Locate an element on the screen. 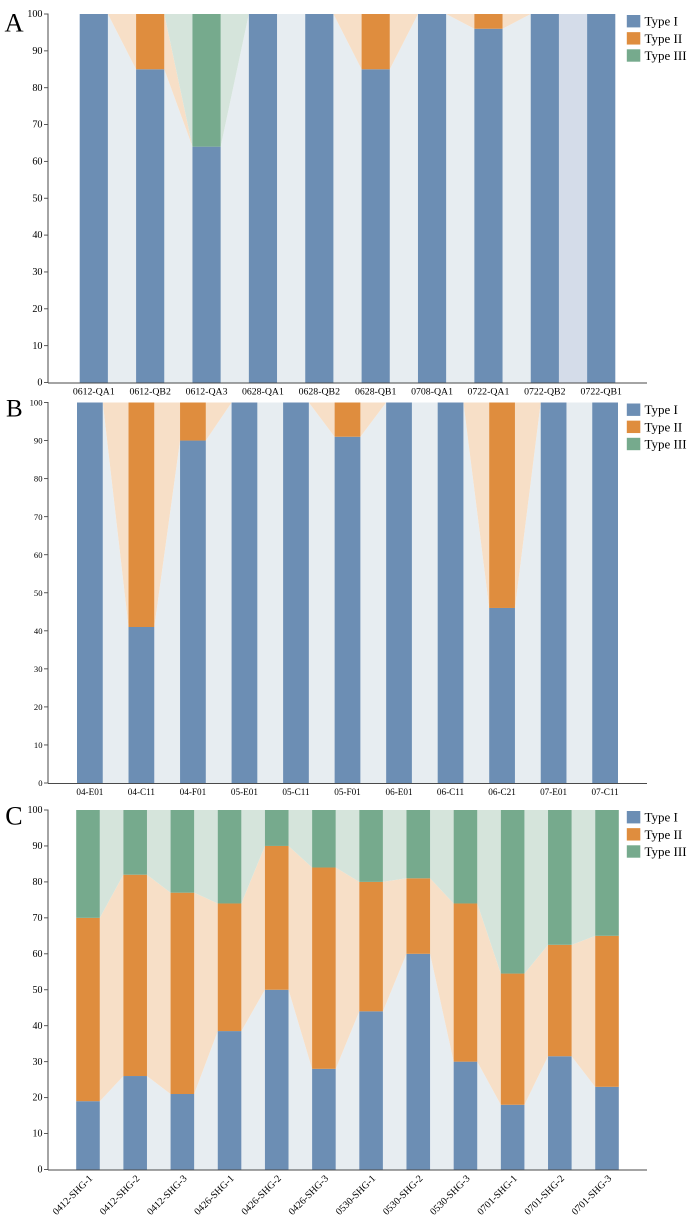 The height and width of the screenshot is (1229, 693). x-tick-label: 04-C11 is located at coordinates (142, 792).